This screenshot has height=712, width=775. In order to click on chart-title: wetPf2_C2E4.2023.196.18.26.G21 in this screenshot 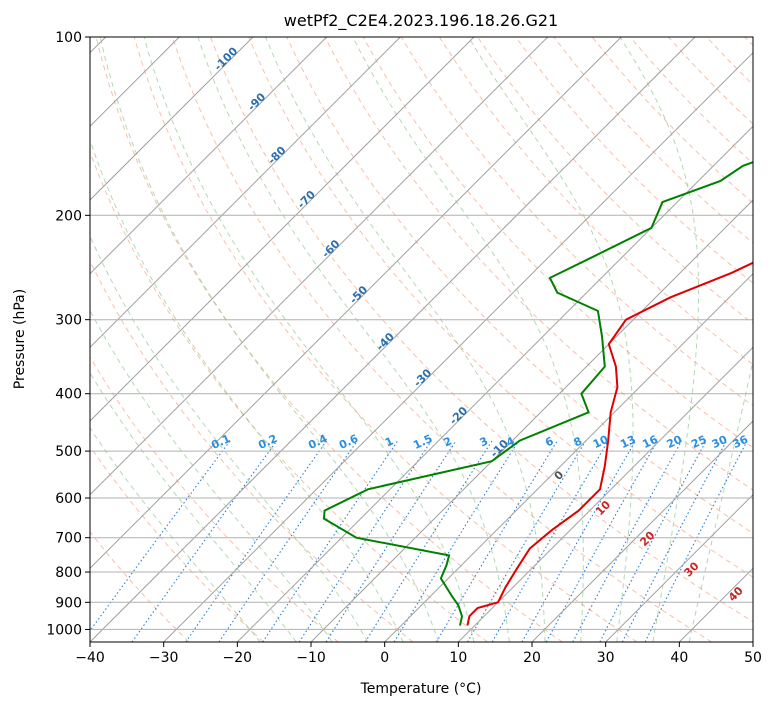, I will do `click(421, 21)`.